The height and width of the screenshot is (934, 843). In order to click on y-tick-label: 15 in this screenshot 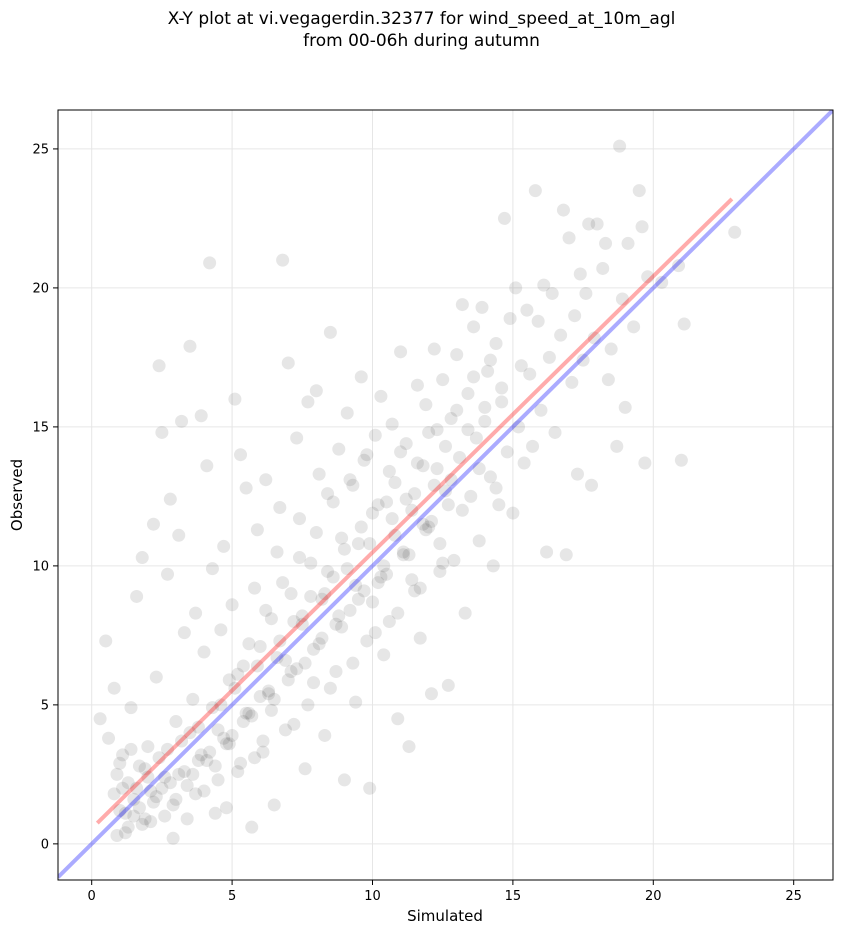, I will do `click(40, 427)`.